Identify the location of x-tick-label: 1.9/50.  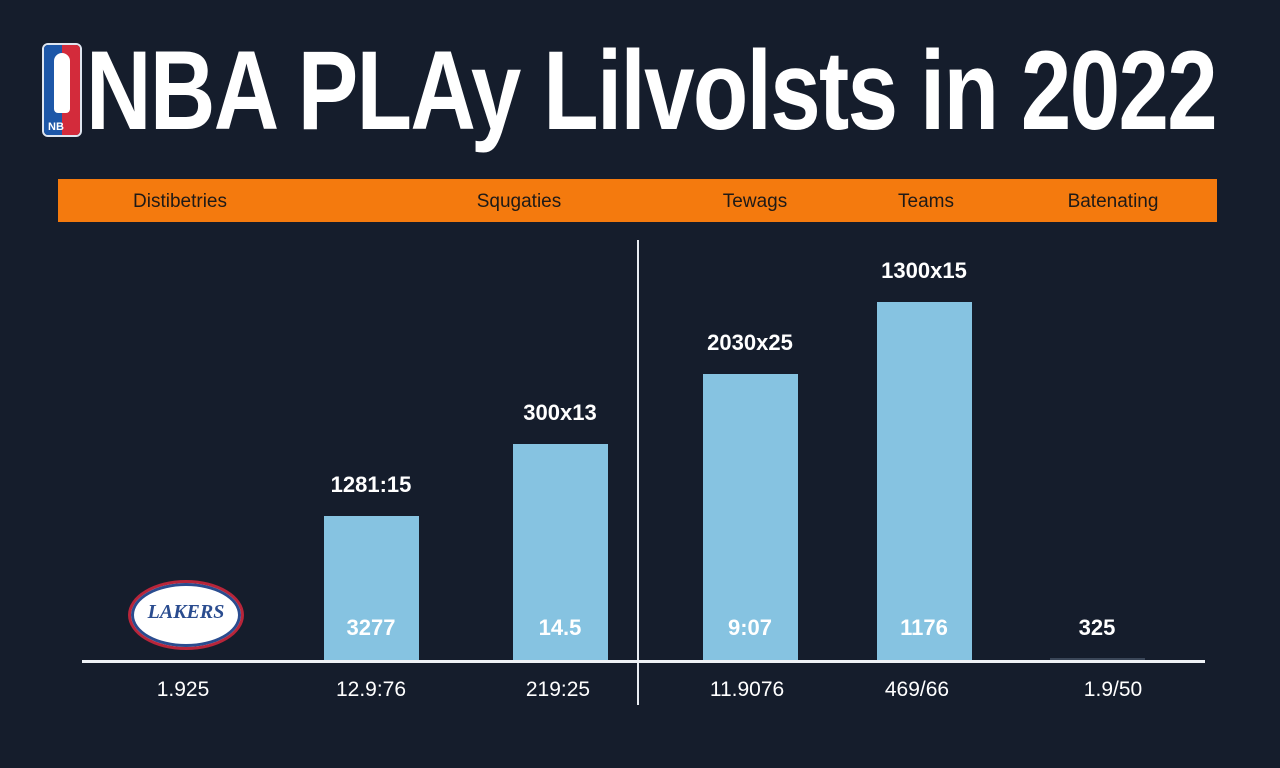
(1113, 689).